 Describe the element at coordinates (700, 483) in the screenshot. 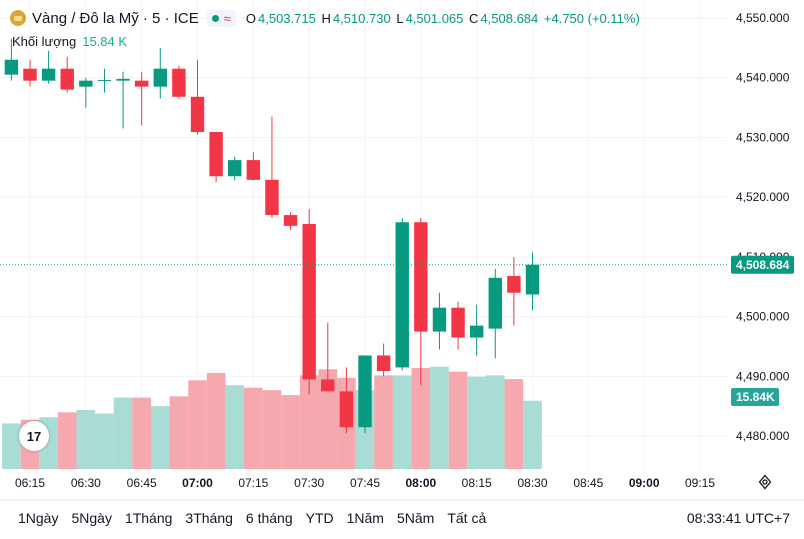

I see `time-tick-label: 09:15` at that location.